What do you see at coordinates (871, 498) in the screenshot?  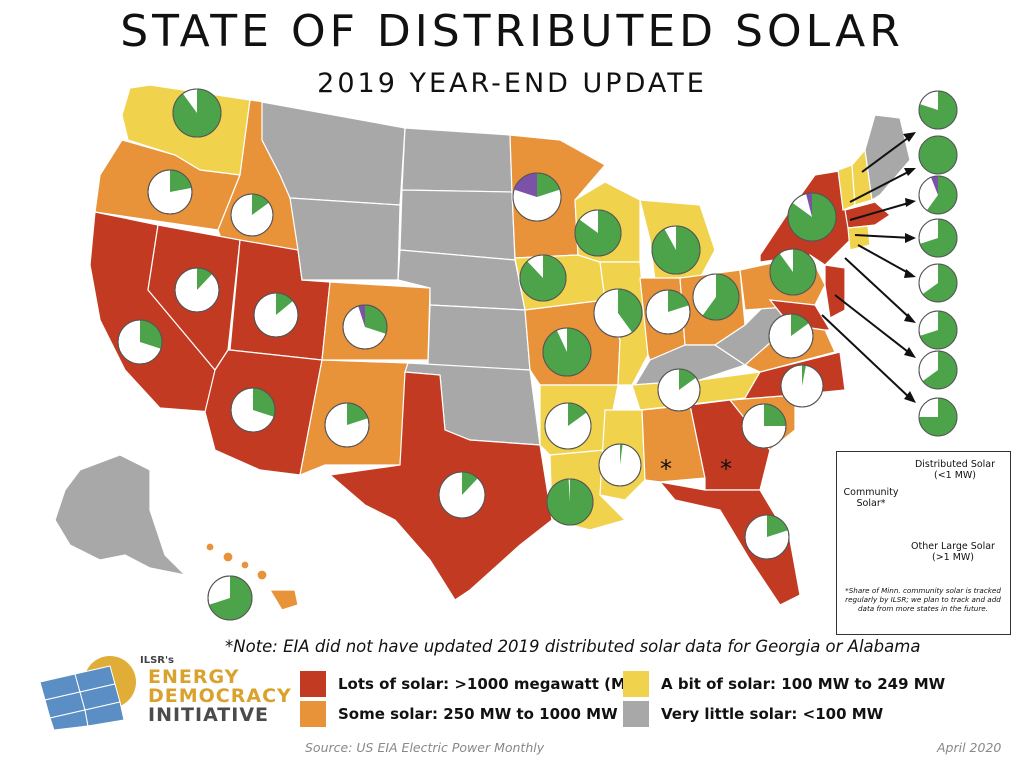 I see `key-community-label: Community Solar*` at bounding box center [871, 498].